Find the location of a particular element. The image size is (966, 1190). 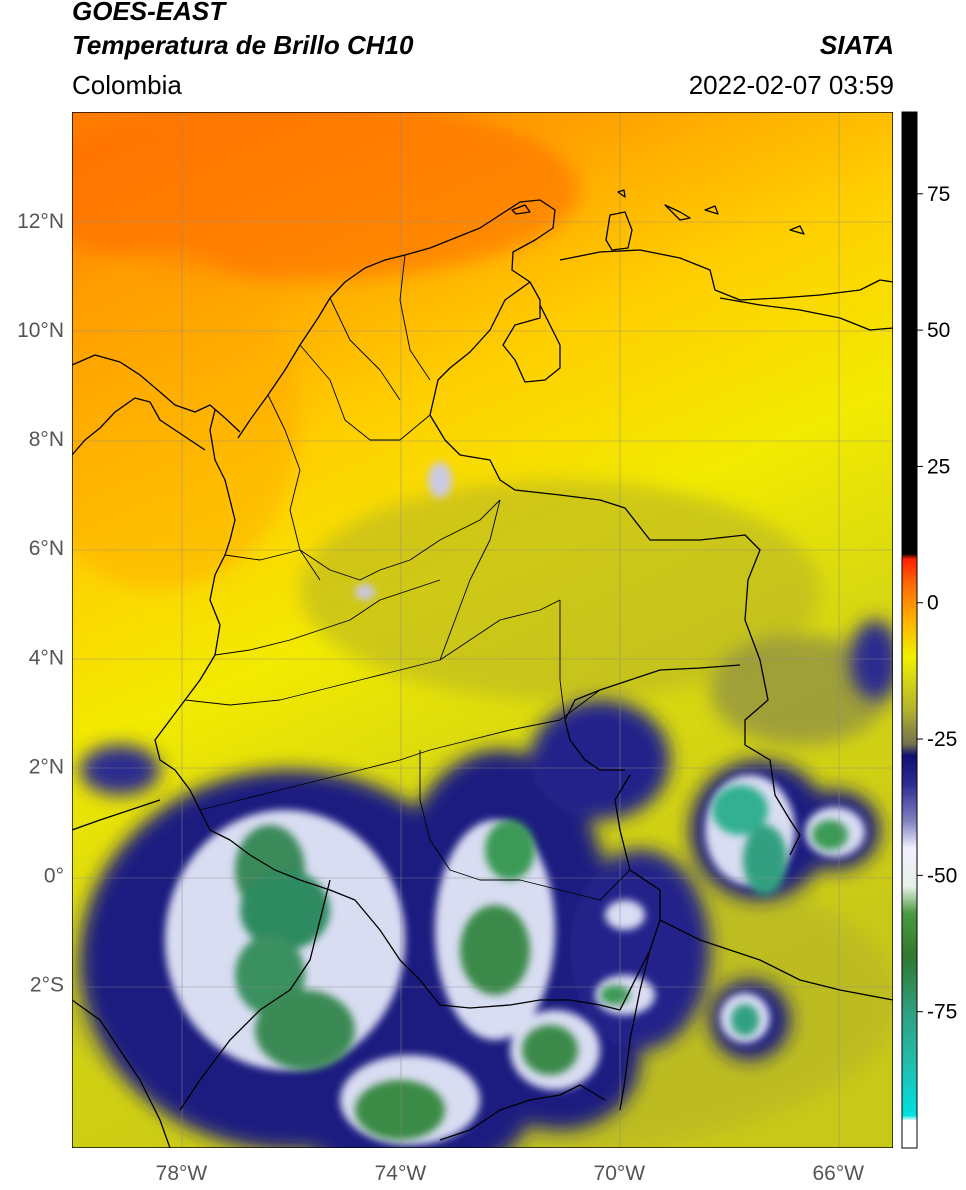

colorbar-ticks: 75 50 25 0 -25 -50 -75 is located at coordinates (937, 603).